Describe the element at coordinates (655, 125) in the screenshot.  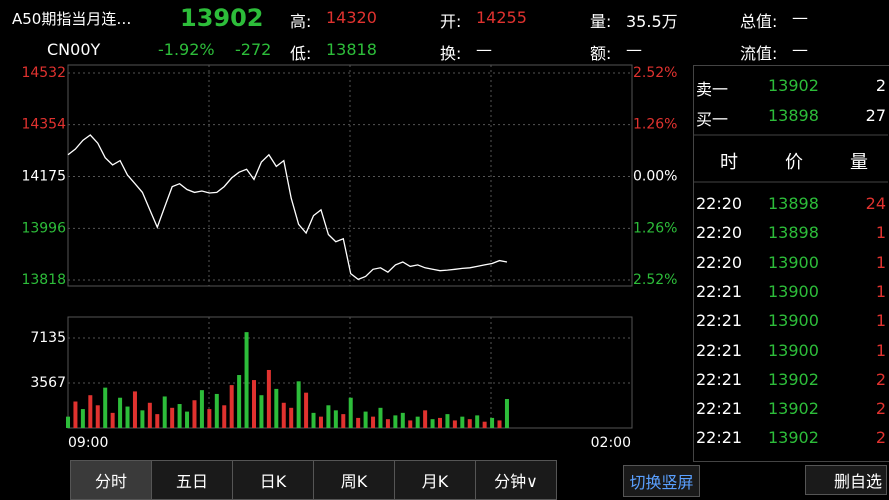
I see `y2-tick-label: 1.26%` at that location.